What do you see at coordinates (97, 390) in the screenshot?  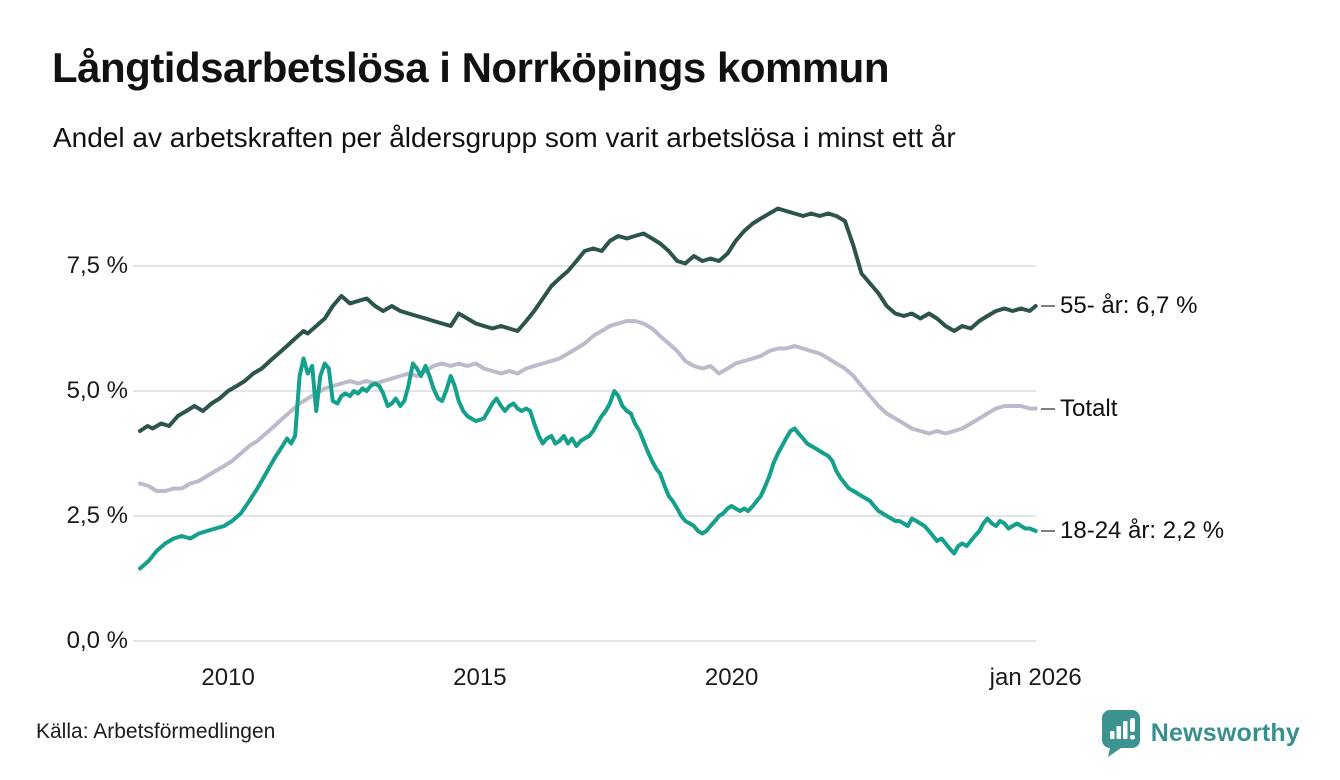 I see `y-tick-label: 5,0 %` at bounding box center [97, 390].